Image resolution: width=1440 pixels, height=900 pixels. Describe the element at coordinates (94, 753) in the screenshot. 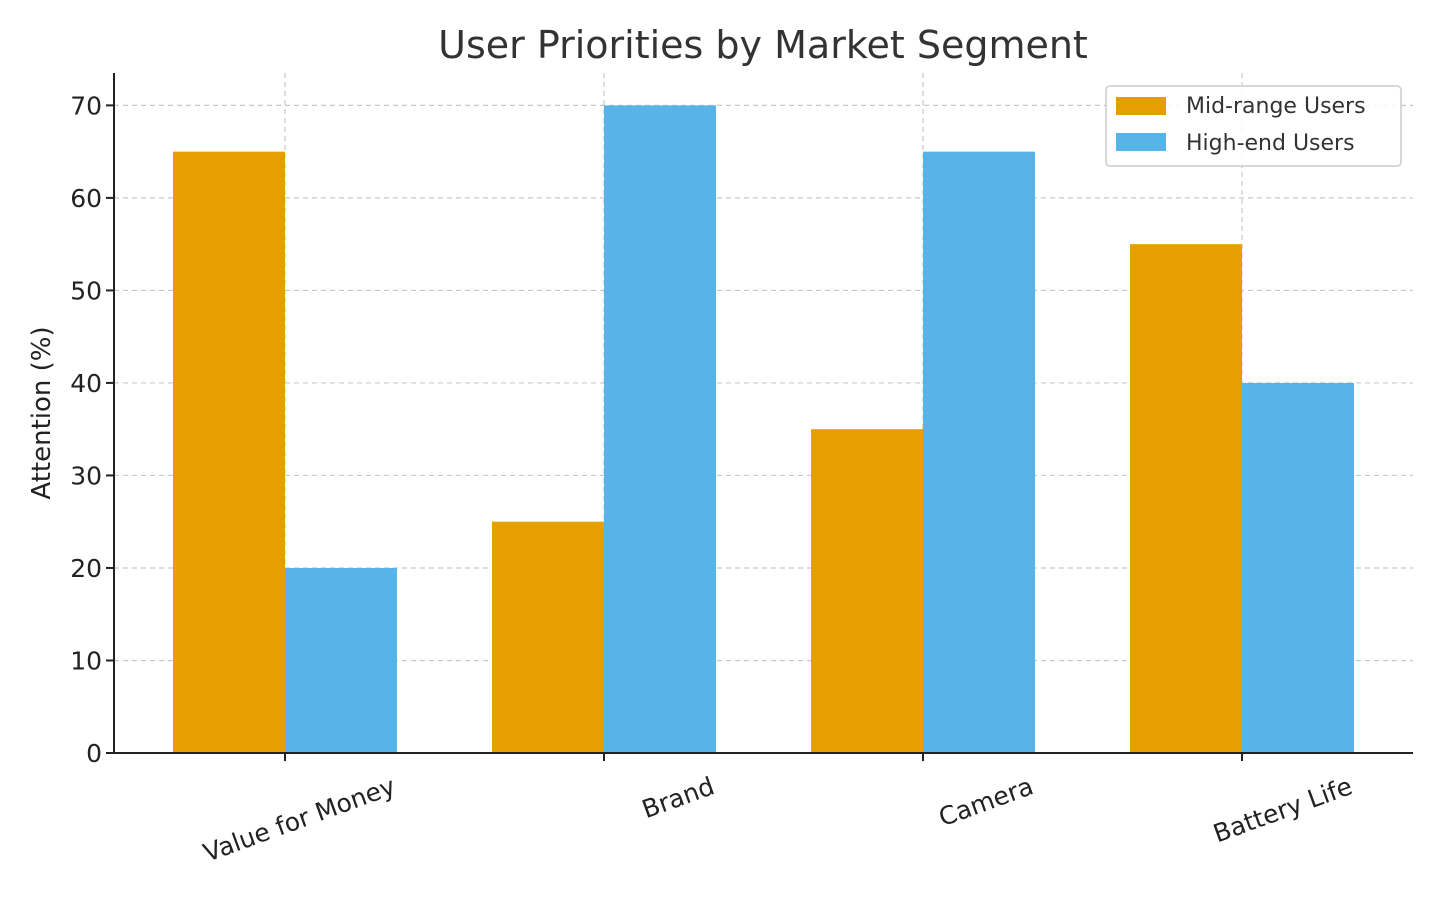

I see `y-tick-label: 0` at that location.